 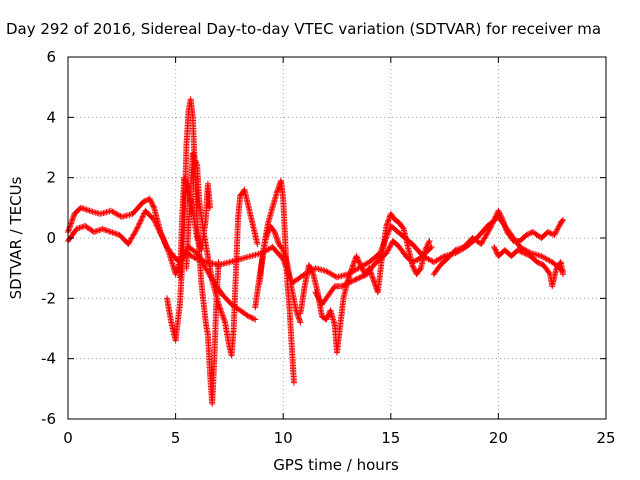 I want to click on x-tick-label: 15, so click(x=390, y=438).